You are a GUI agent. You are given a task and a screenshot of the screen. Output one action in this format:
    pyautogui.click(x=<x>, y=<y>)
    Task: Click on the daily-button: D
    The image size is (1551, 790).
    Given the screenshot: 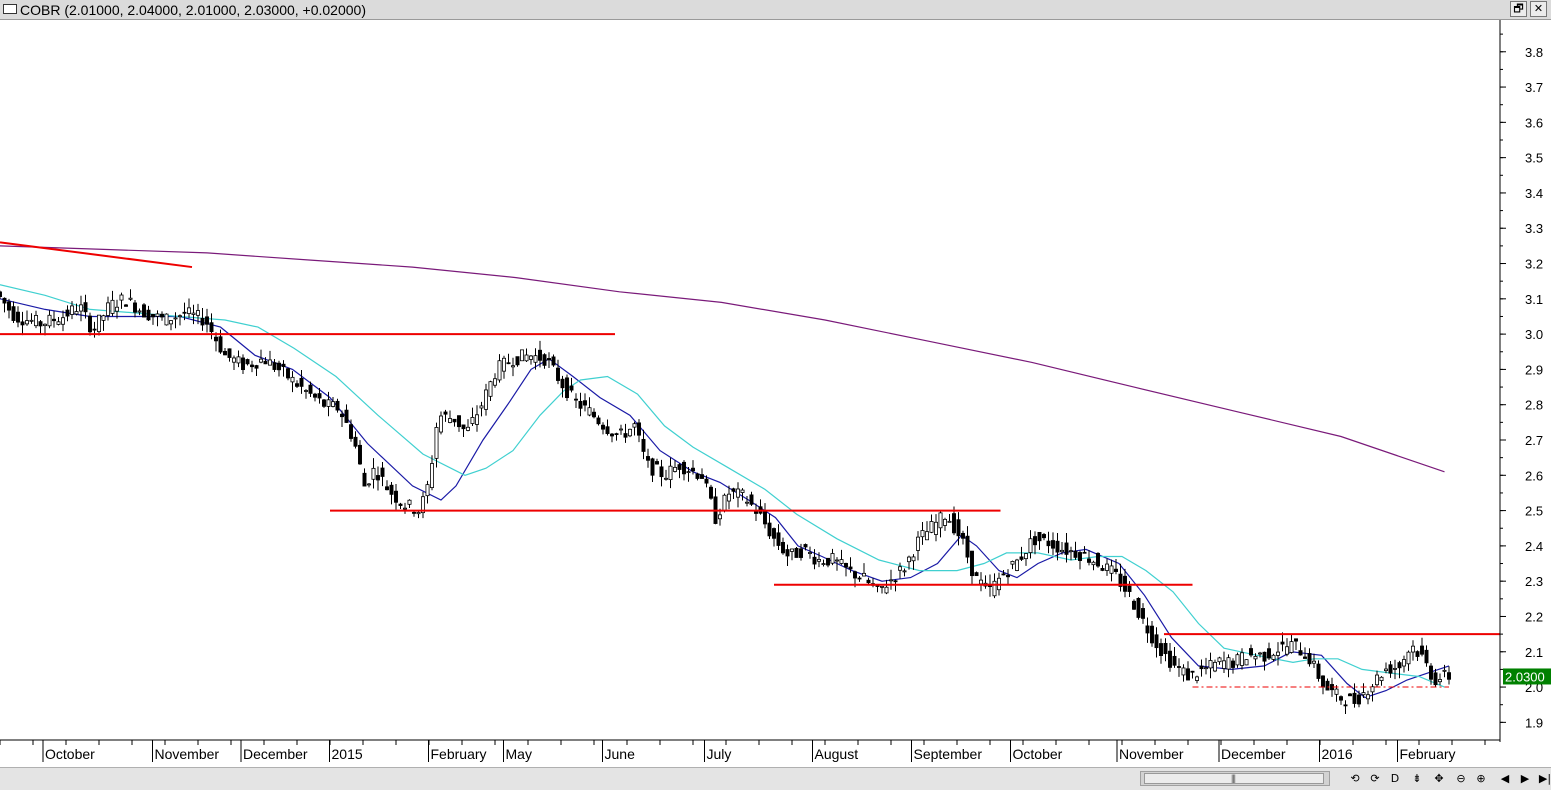 What is the action you would take?
    pyautogui.click(x=1395, y=778)
    